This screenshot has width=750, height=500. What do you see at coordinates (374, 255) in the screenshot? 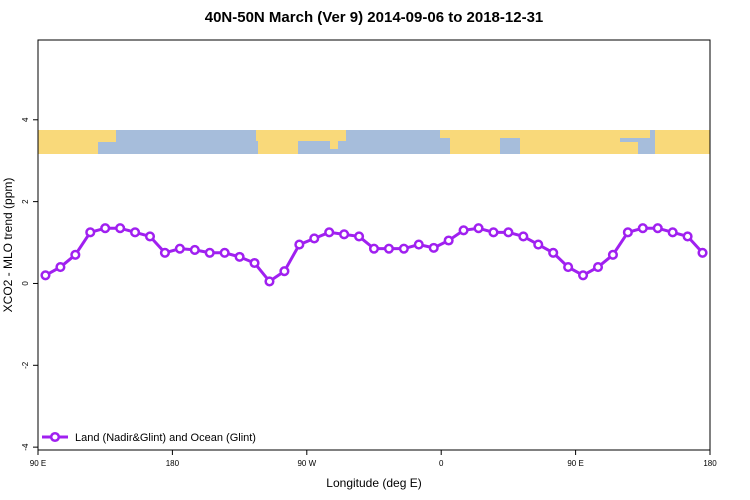
I see `series-line` at bounding box center [374, 255].